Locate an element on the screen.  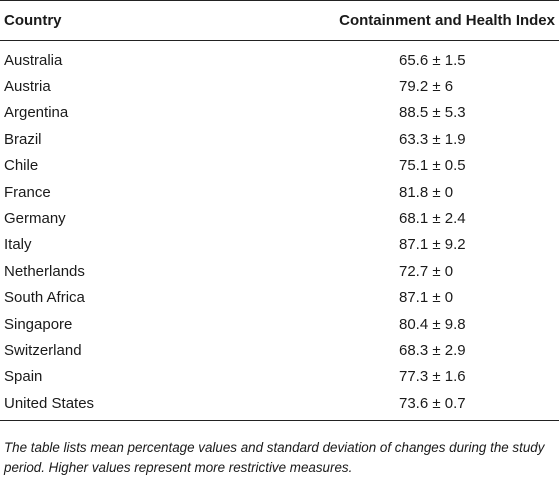
table-row: Switzerland 68.3 ± 2.9 is located at coordinates (279, 350).